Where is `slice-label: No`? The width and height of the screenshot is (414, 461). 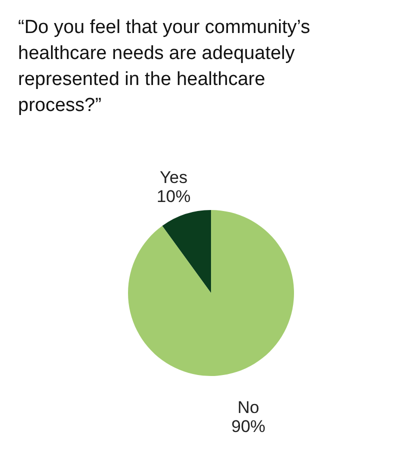 slice-label: No is located at coordinates (249, 408).